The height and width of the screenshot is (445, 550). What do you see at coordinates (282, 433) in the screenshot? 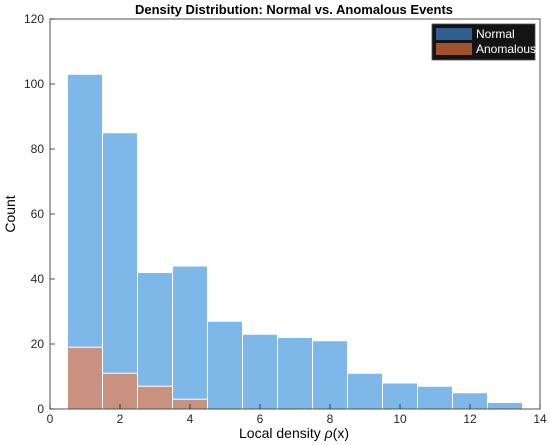
I see `x-axis-label-prefix: Local density` at bounding box center [282, 433].